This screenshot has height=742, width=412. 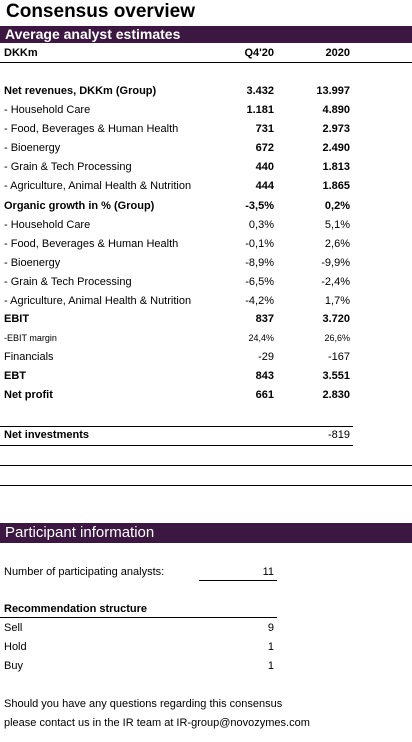 What do you see at coordinates (259, 301) in the screenshot?
I see `row-q4-value: -4,2%` at bounding box center [259, 301].